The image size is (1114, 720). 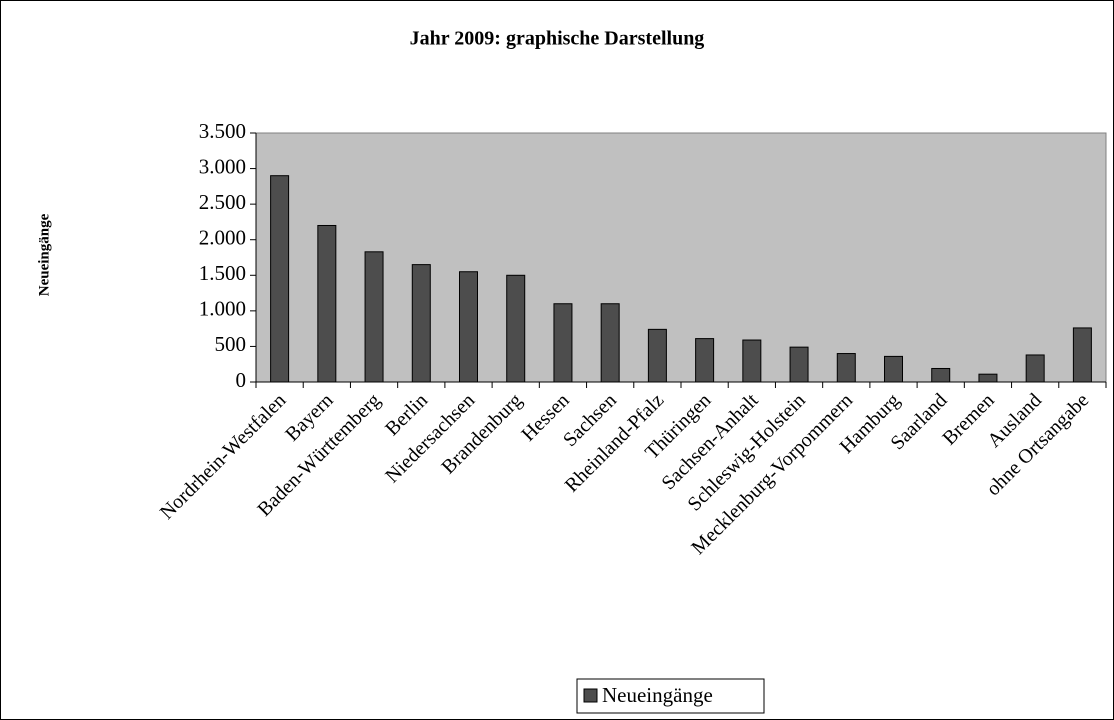 What do you see at coordinates (241, 380) in the screenshot?
I see `y-tick-label: 0` at bounding box center [241, 380].